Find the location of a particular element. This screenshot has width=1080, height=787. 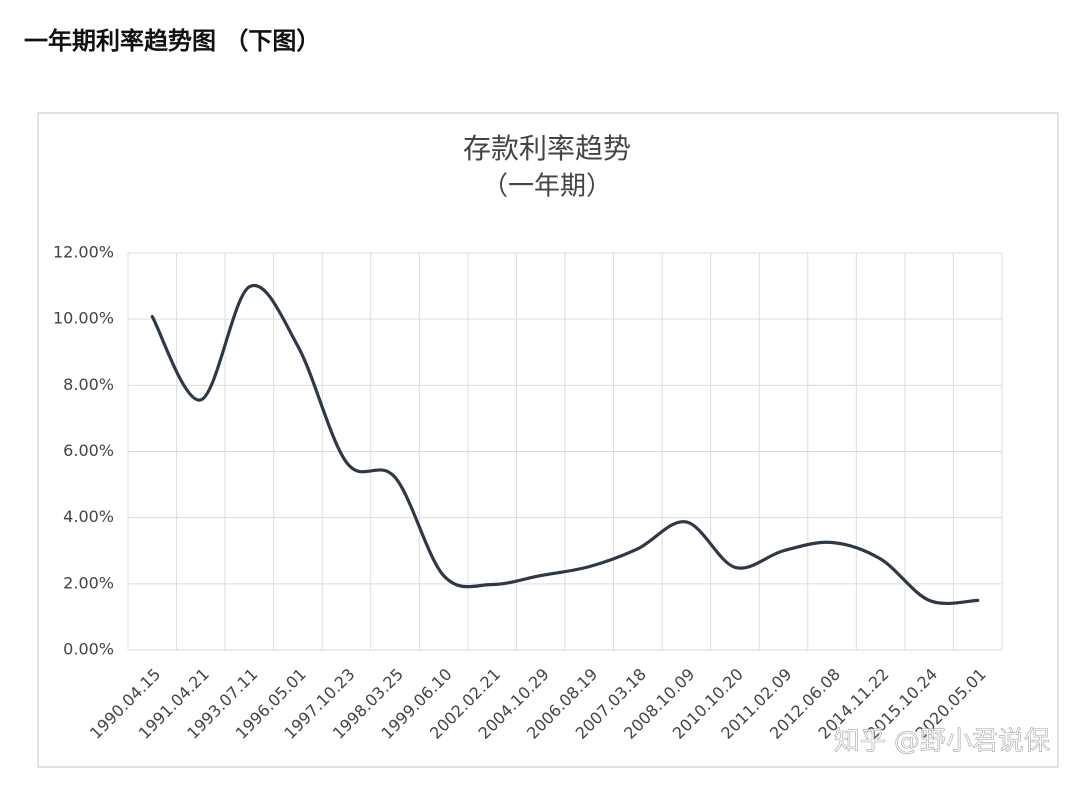

watermark: 知乎 @野小君说保 is located at coordinates (942, 742).